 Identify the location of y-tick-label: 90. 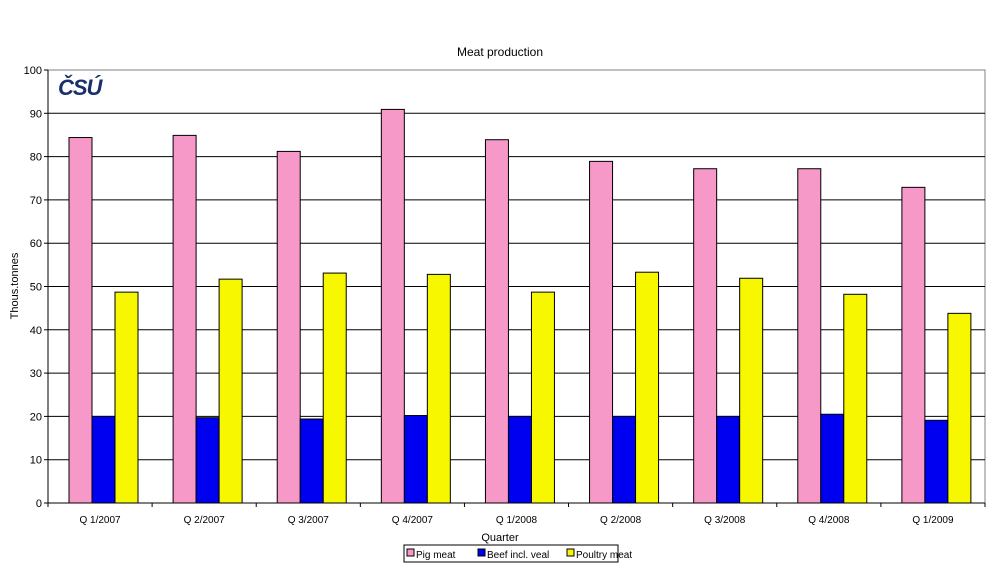
(36, 114).